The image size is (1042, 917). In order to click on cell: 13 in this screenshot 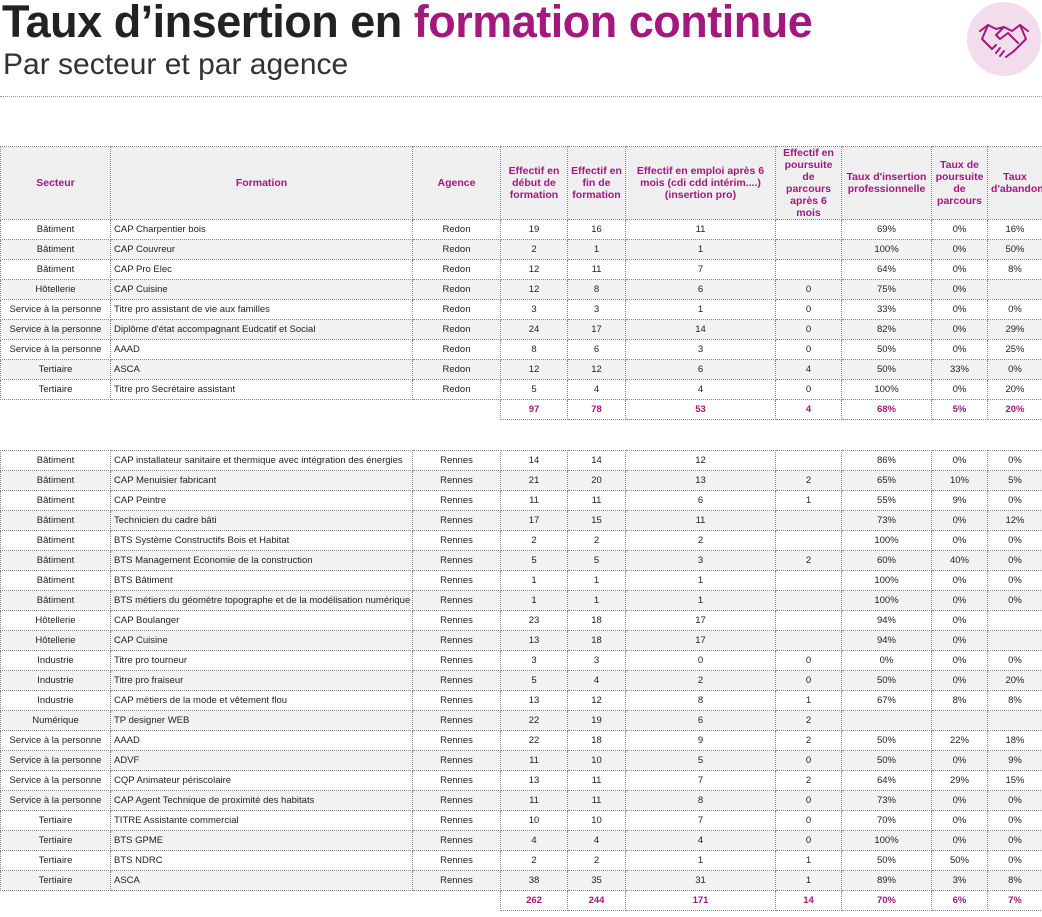, I will do `click(534, 640)`.